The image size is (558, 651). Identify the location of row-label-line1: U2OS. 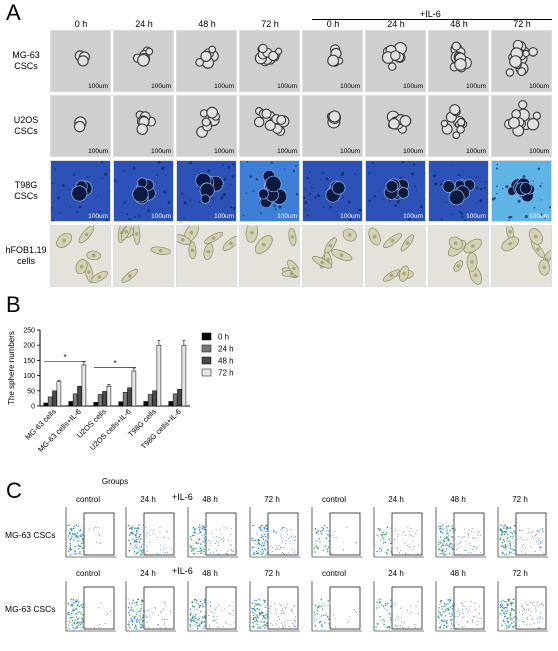
(26, 120).